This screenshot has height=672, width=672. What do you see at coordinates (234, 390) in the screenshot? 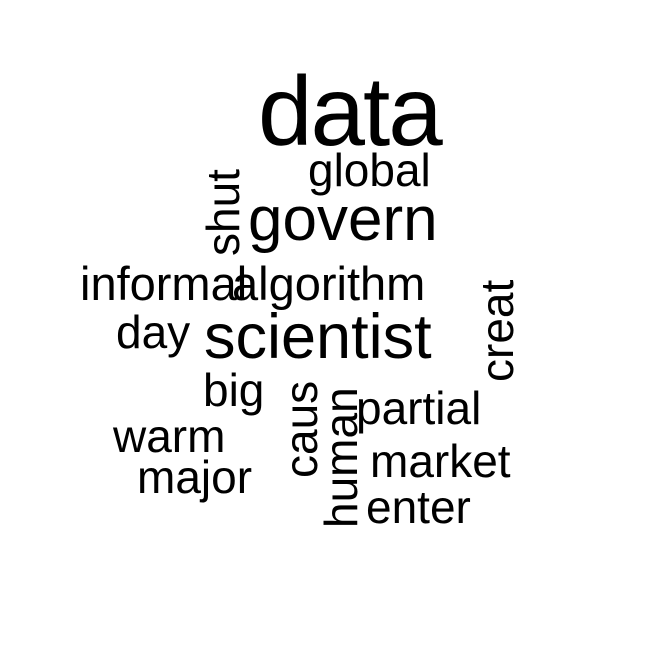
I see `word-big: big` at bounding box center [234, 390].